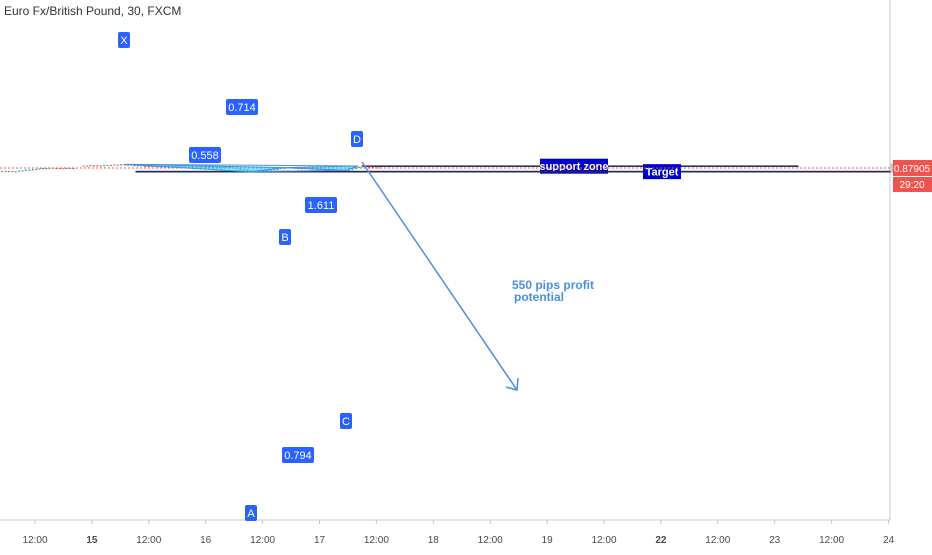  I want to click on x-tick-label: 23, so click(775, 540).